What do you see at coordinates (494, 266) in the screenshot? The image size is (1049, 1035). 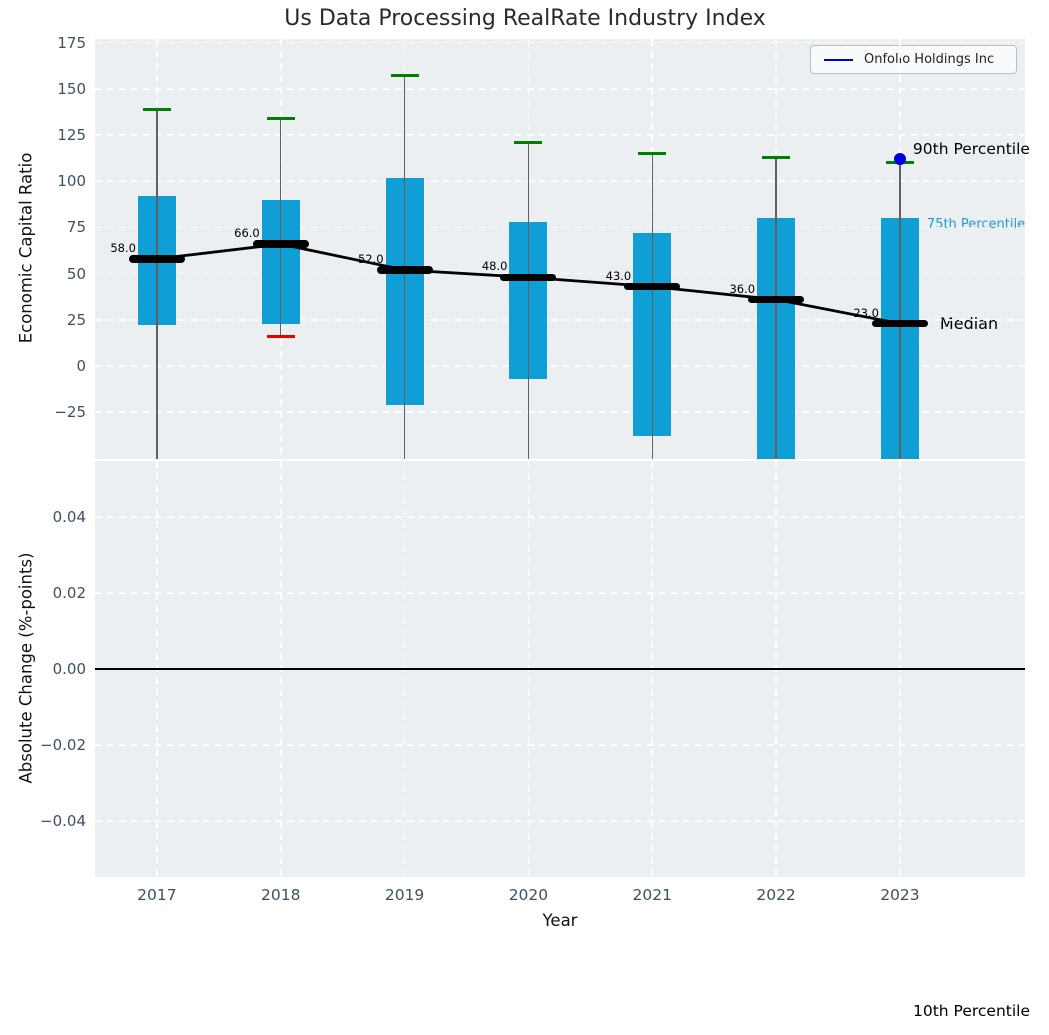 I see `median-value-label: 48.0` at bounding box center [494, 266].